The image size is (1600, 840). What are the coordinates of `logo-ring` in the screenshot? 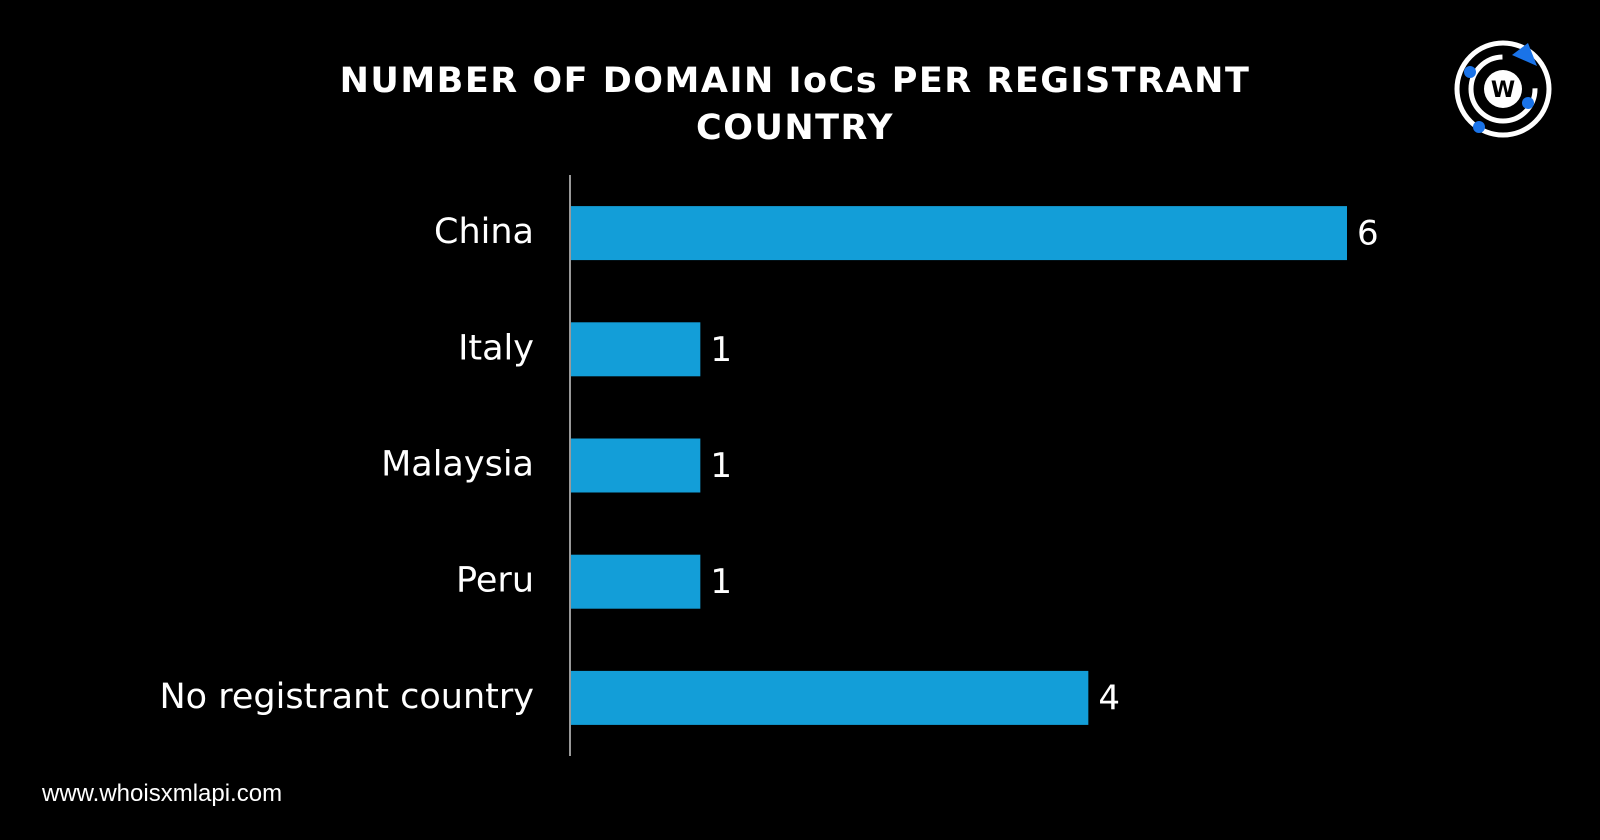 It's located at (1503, 89).